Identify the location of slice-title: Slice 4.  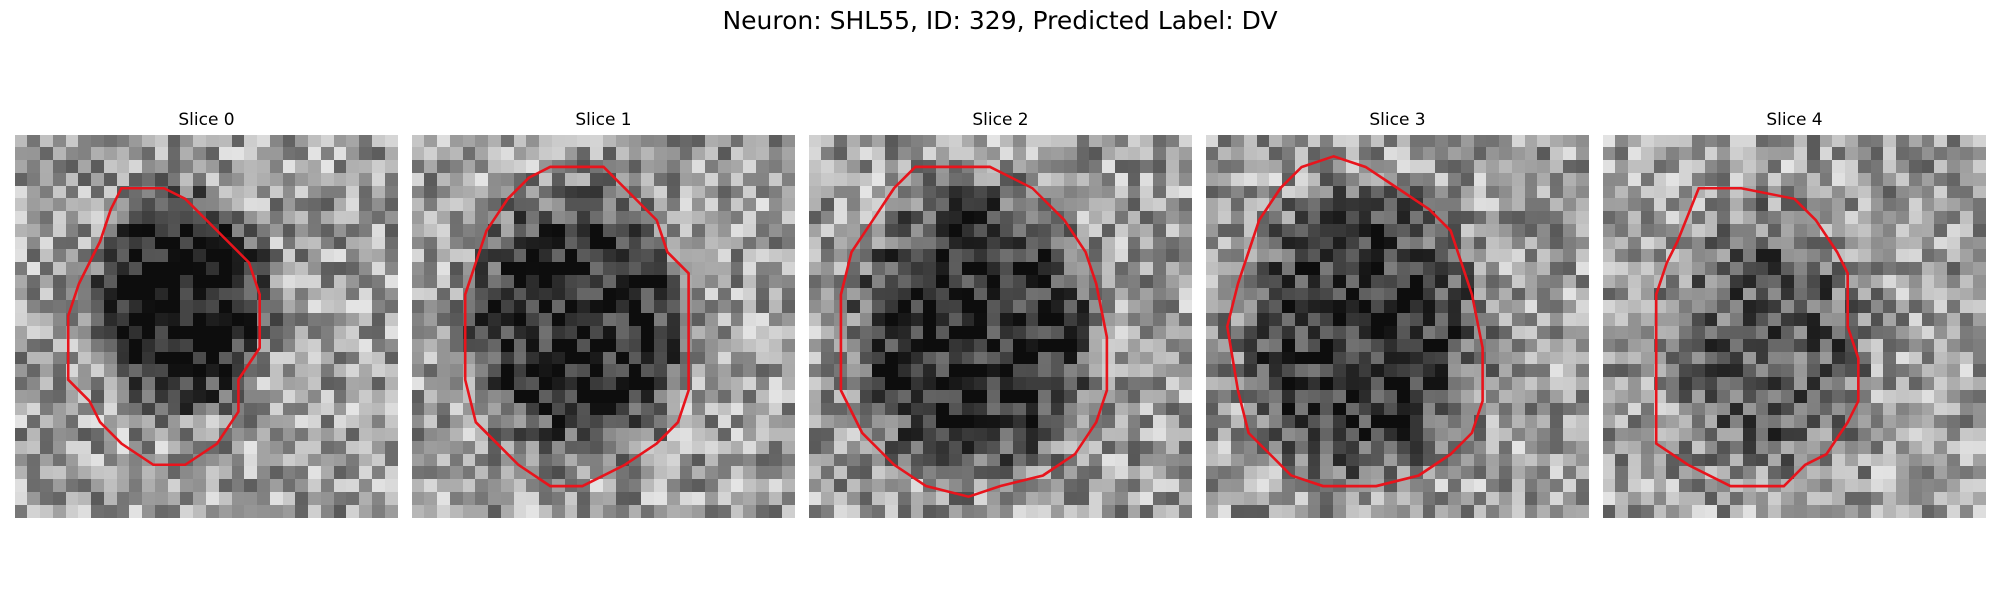
(1794, 120).